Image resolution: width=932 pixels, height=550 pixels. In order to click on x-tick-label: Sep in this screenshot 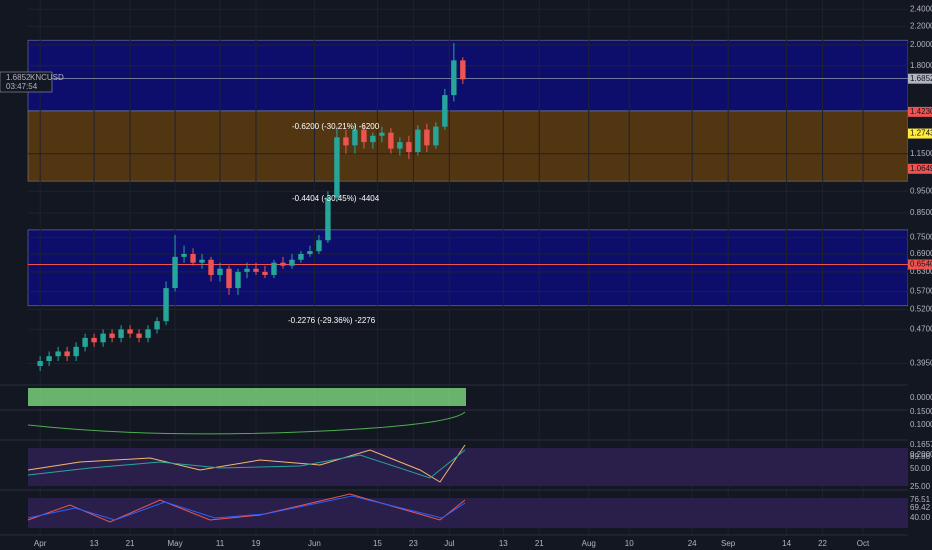, I will do `click(728, 543)`.